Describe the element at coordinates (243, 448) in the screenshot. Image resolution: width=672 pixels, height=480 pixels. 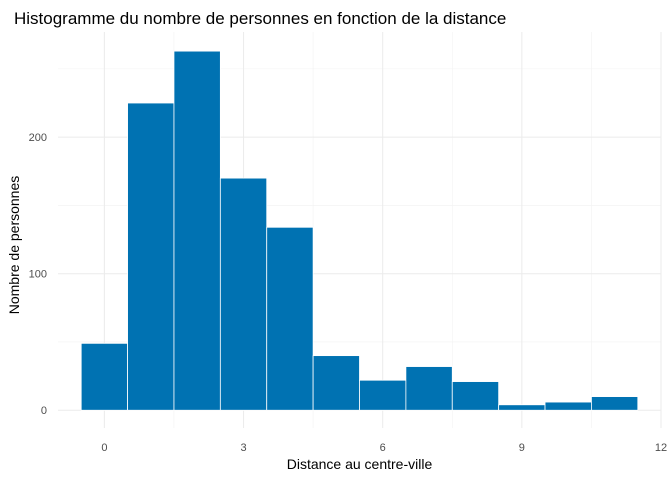
I see `x-tick-label: 3` at that location.